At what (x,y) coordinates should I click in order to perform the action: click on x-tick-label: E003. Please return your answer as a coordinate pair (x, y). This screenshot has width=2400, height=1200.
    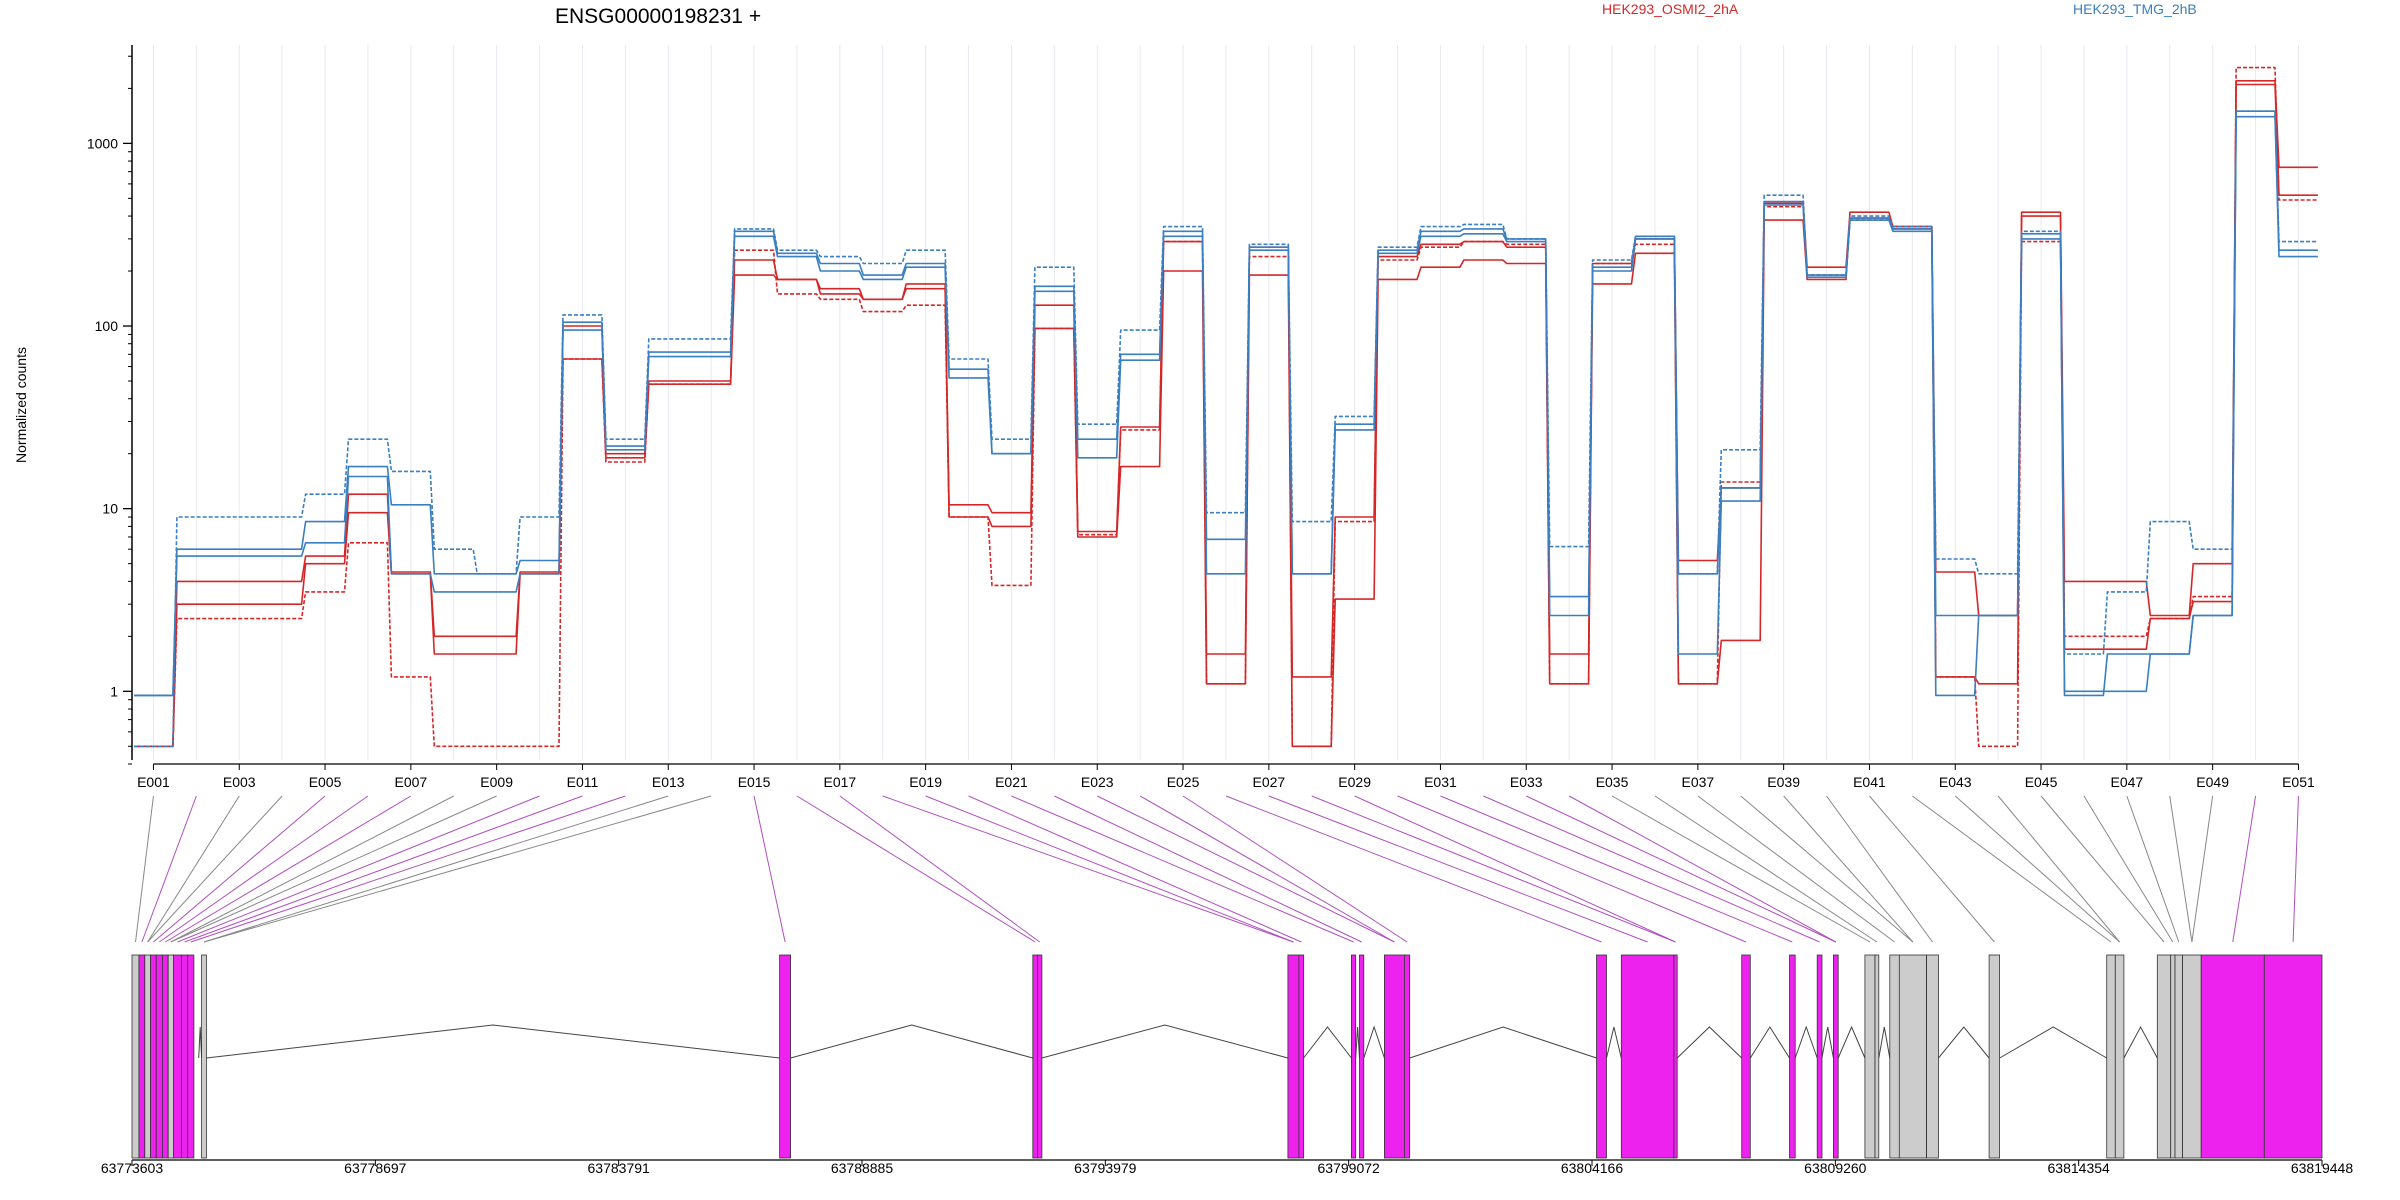
    Looking at the image, I should click on (239, 782).